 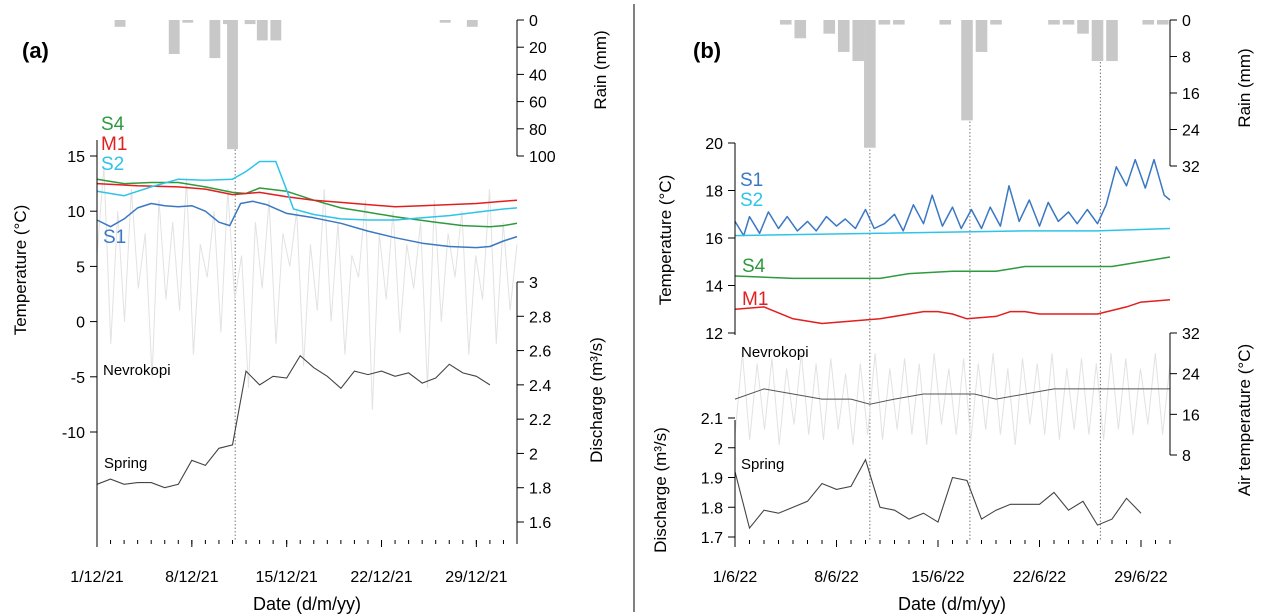 What do you see at coordinates (1039, 577) in the screenshot?
I see `x-tick-label: 22/6/22` at bounding box center [1039, 577].